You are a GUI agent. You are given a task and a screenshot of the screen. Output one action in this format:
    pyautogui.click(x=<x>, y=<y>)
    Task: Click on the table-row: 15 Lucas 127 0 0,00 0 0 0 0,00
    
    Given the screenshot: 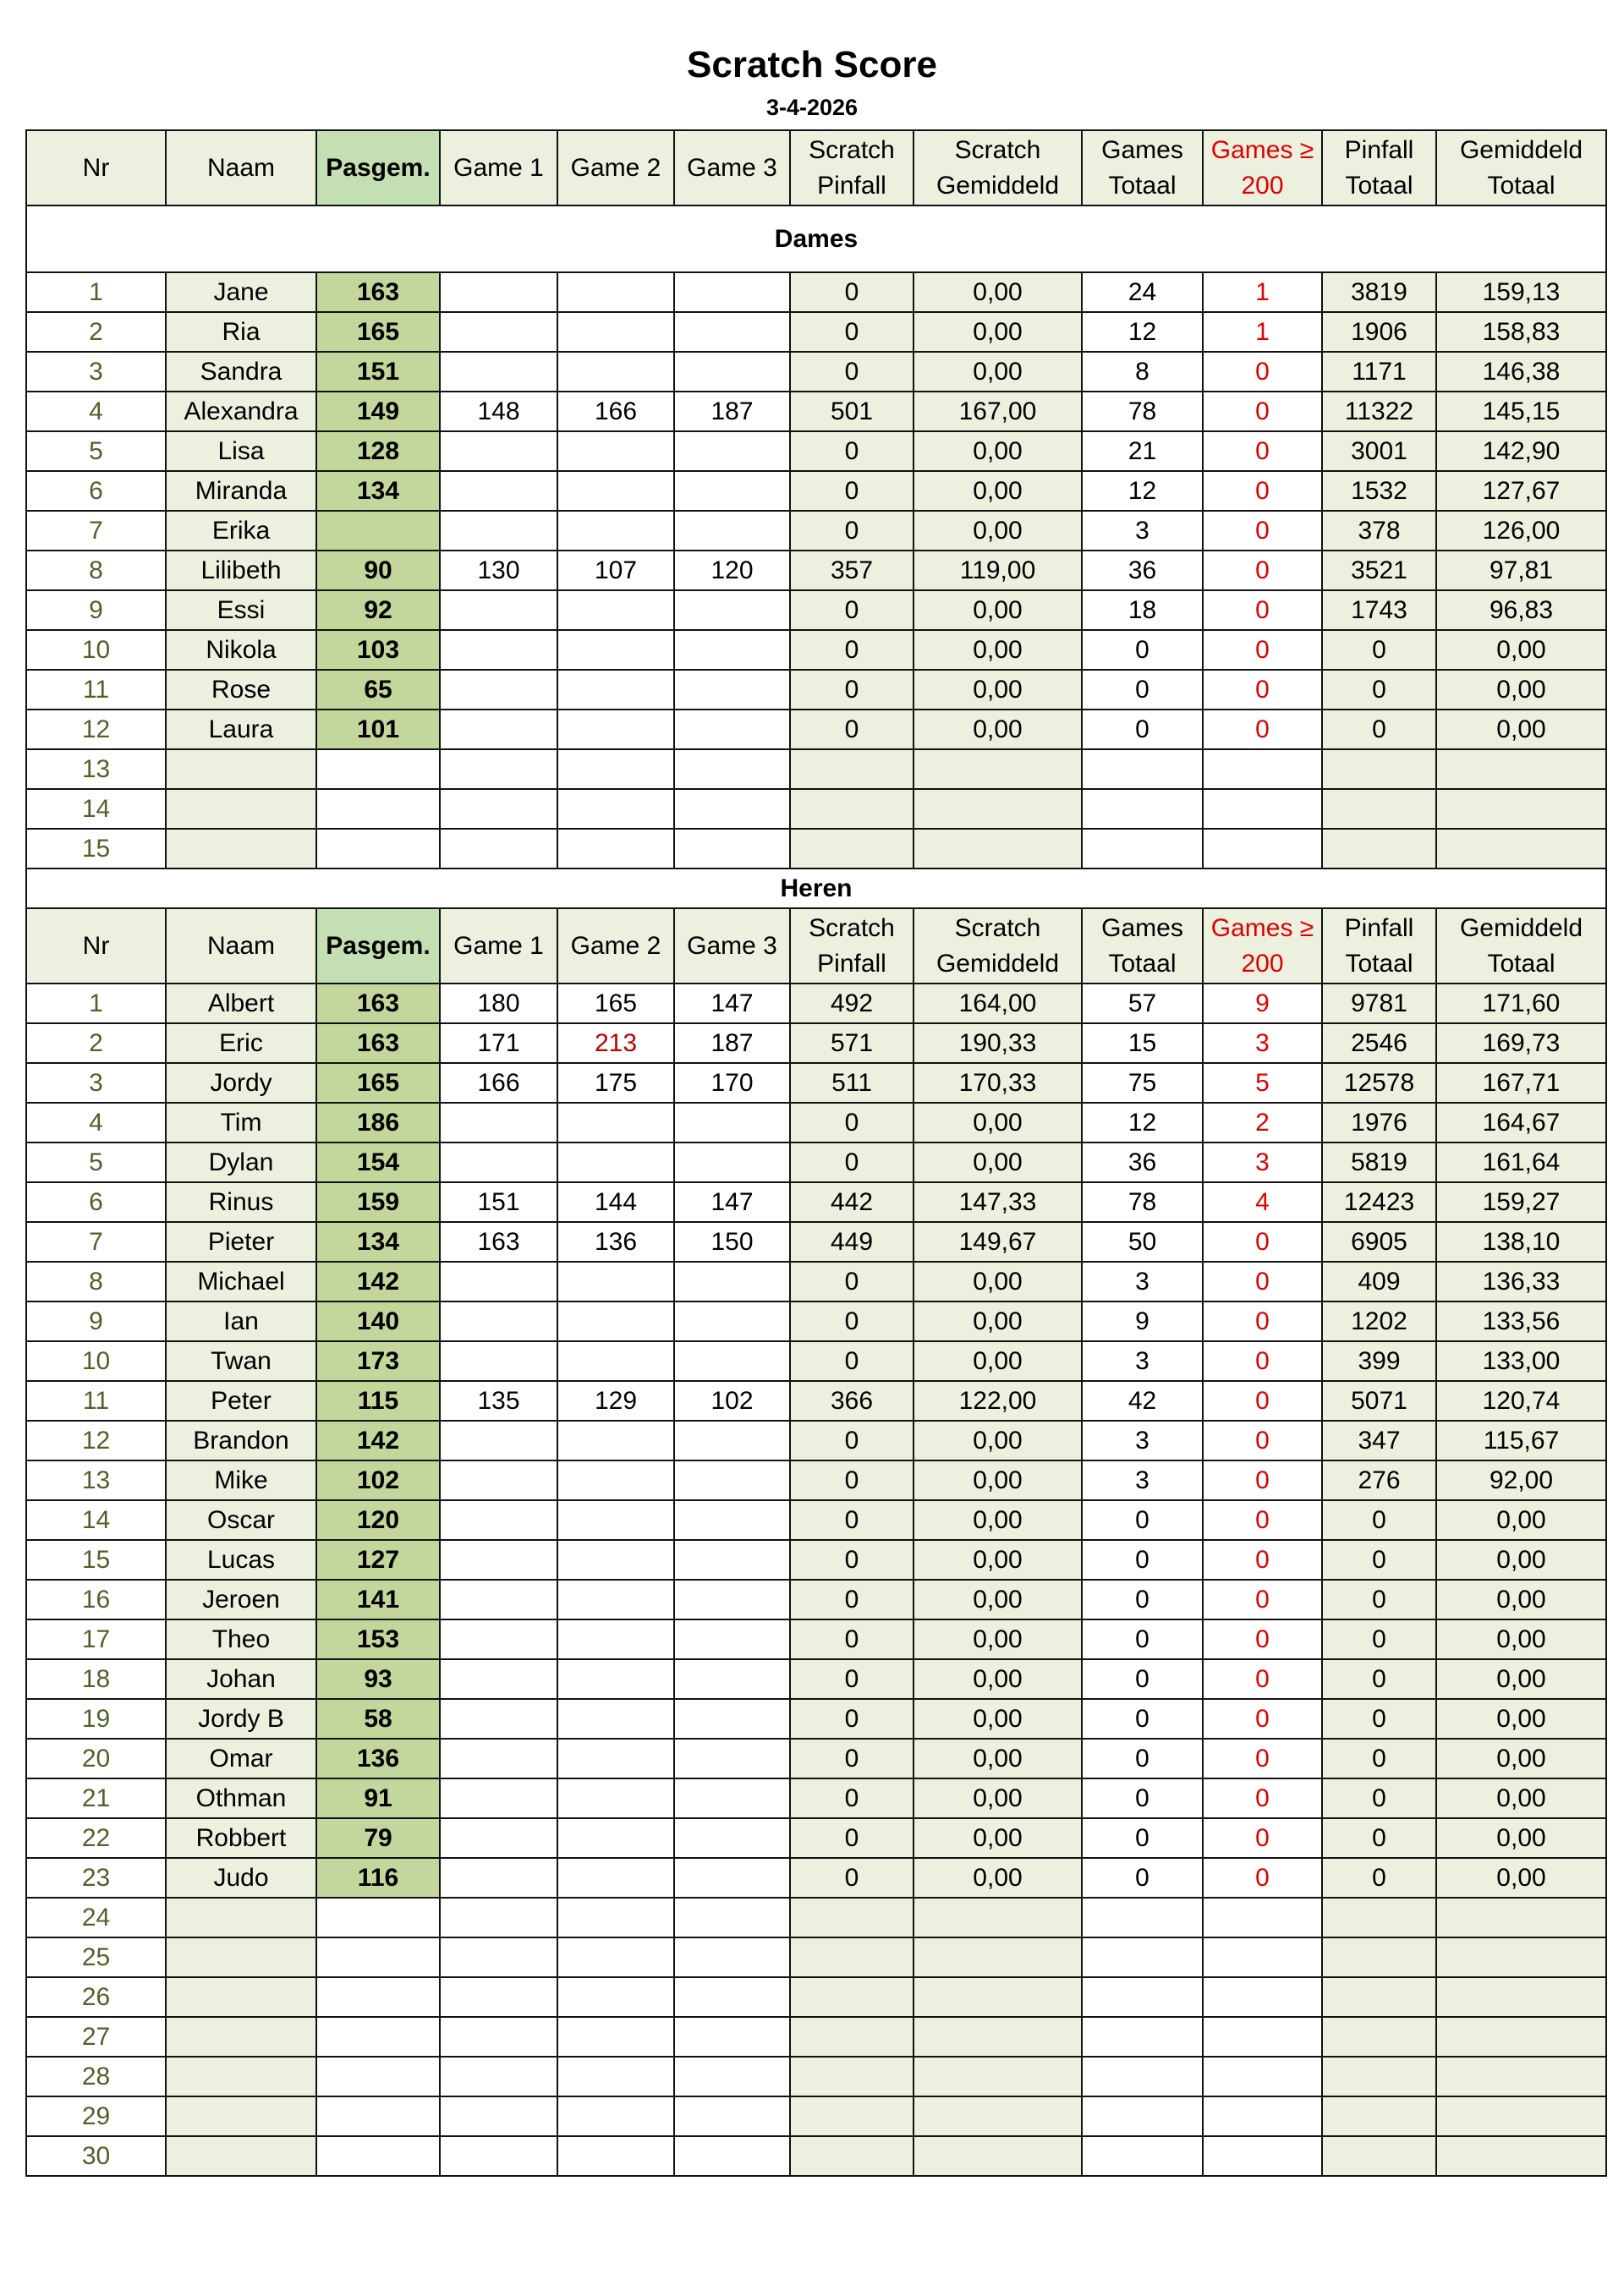 What is the action you would take?
    pyautogui.click(x=816, y=1560)
    